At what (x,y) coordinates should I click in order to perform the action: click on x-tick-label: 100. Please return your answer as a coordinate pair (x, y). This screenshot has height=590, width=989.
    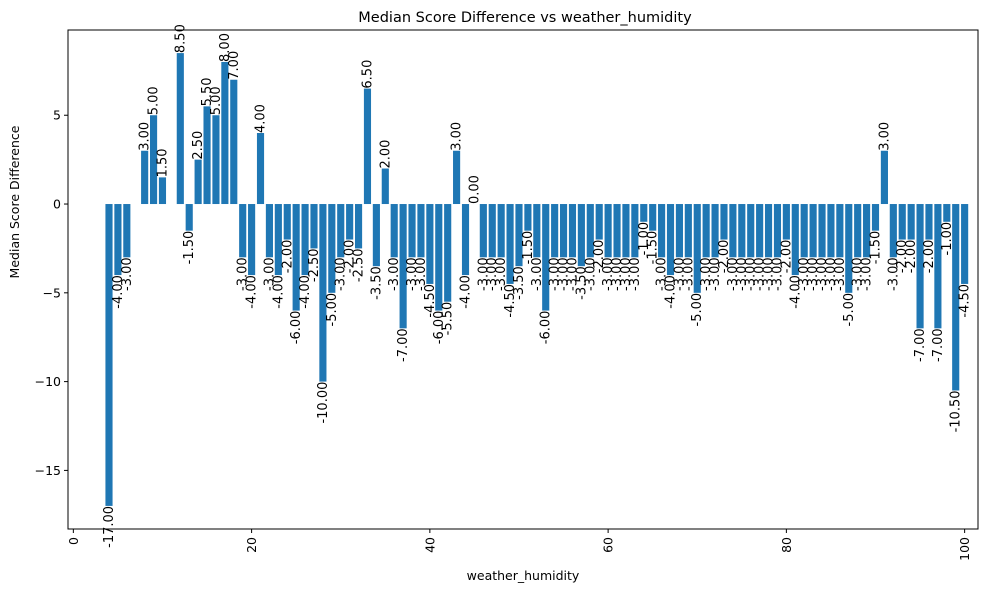
    Looking at the image, I should click on (964, 549).